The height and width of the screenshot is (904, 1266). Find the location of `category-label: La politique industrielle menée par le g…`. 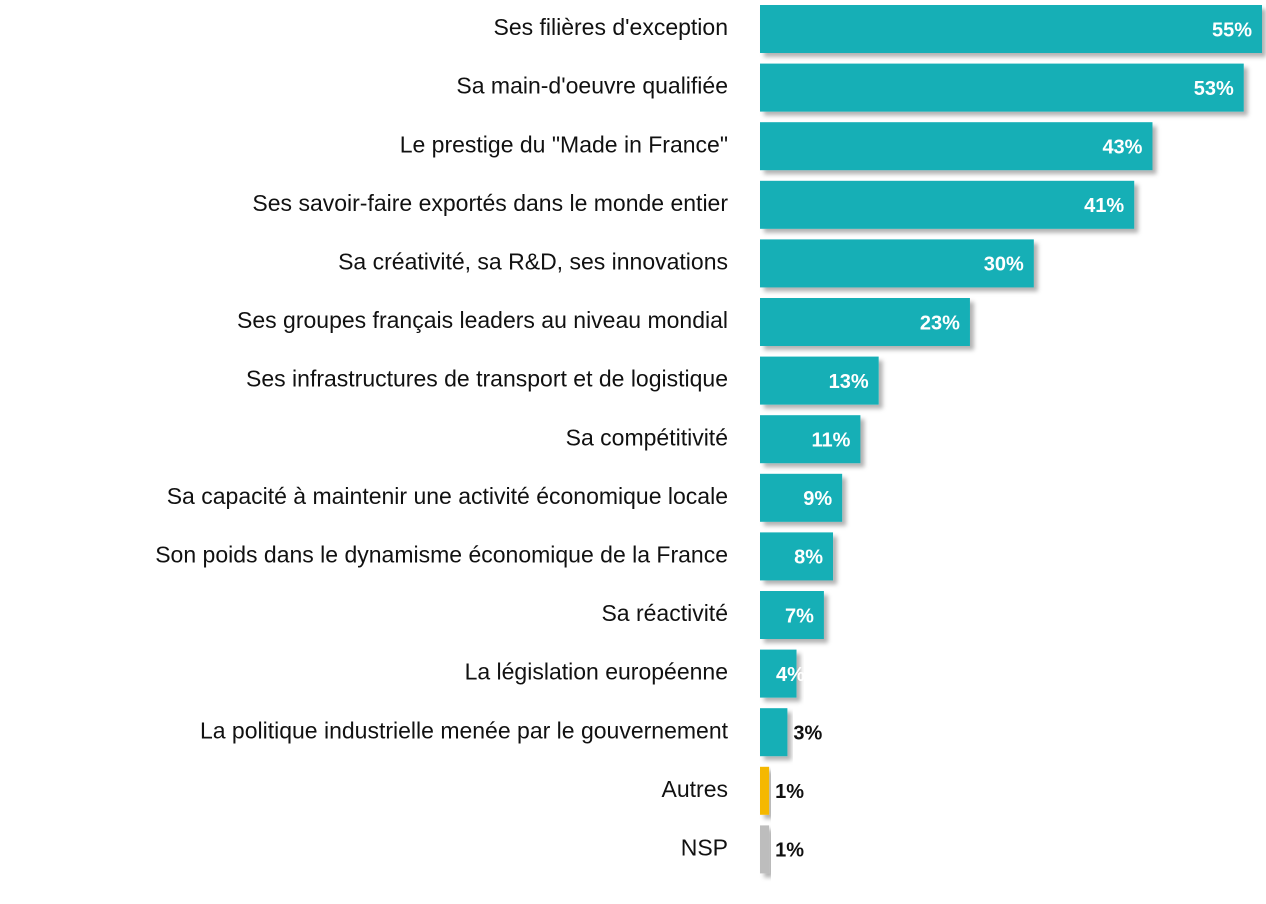

category-label: La politique industrielle menée par le g… is located at coordinates (464, 730).